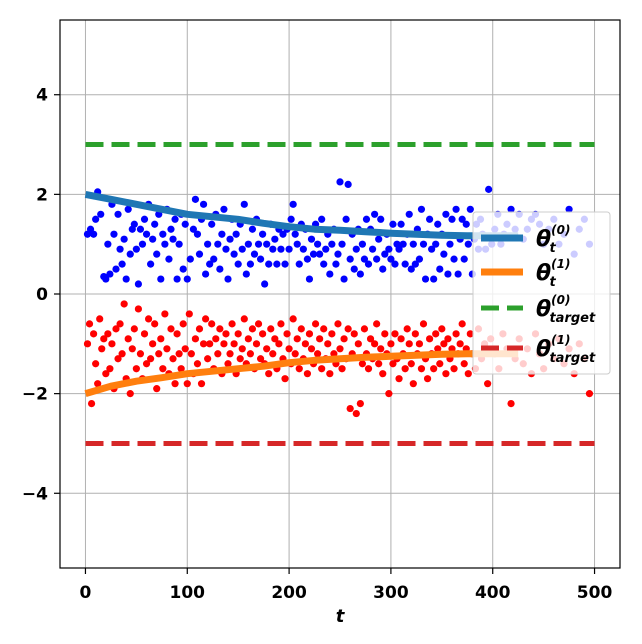  Describe the element at coordinates (42, 195) in the screenshot. I see `y-tick-label: 2` at that location.